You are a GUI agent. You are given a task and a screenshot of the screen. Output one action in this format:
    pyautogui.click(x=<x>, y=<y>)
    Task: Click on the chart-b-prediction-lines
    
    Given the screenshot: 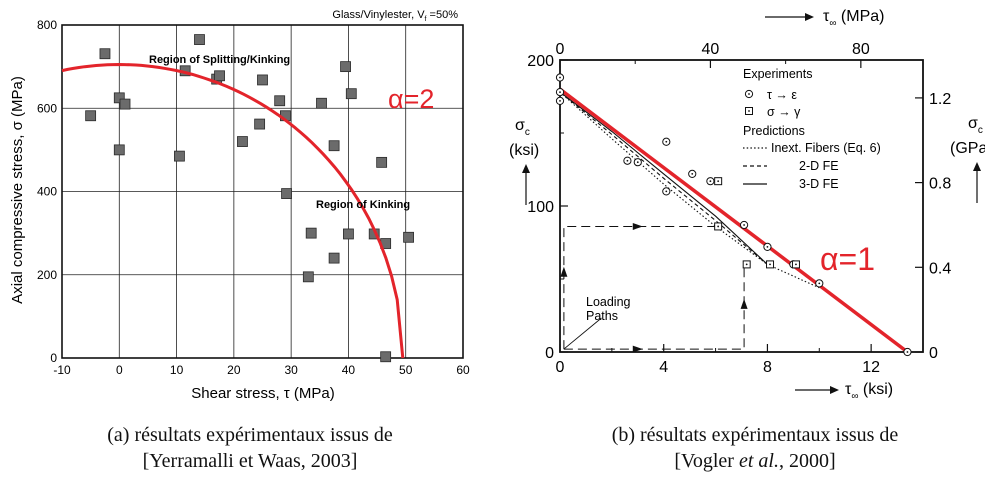 What is the action you would take?
    pyautogui.click(x=689, y=190)
    